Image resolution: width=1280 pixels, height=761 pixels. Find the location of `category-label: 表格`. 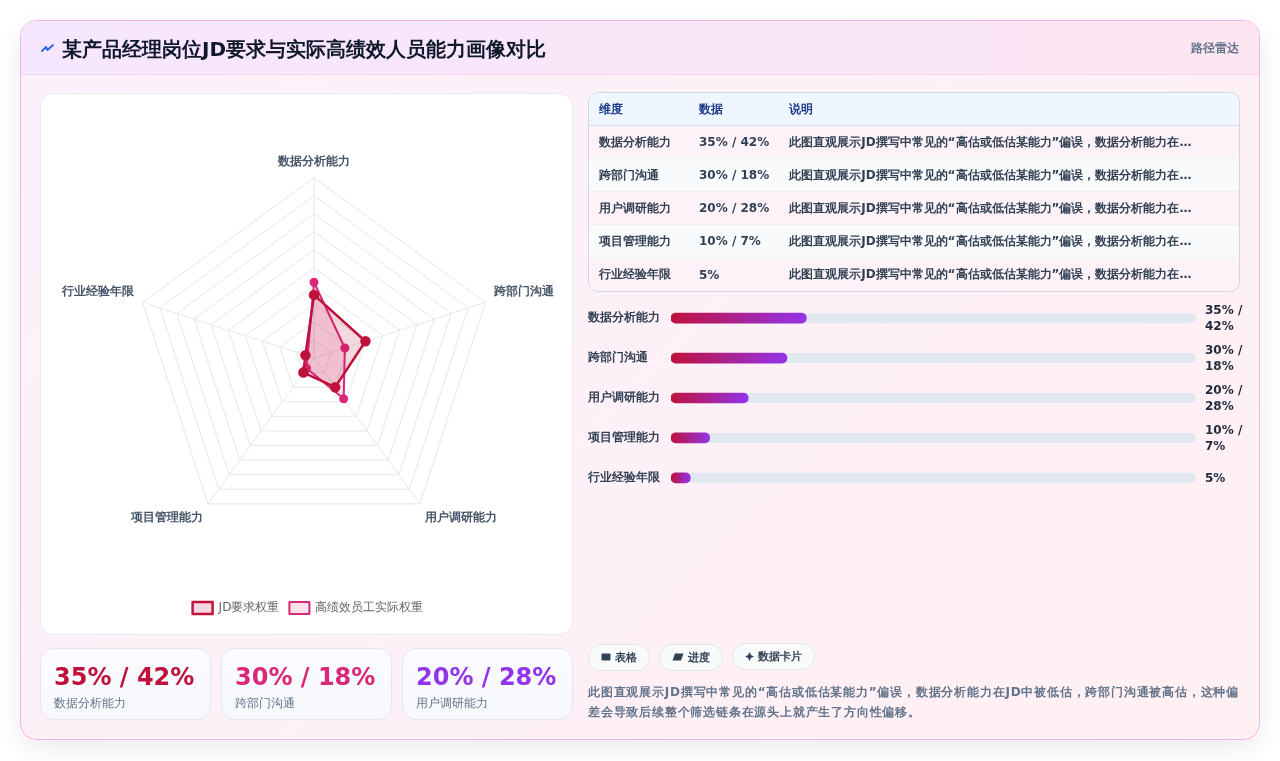

category-label: 表格 is located at coordinates (626, 657).